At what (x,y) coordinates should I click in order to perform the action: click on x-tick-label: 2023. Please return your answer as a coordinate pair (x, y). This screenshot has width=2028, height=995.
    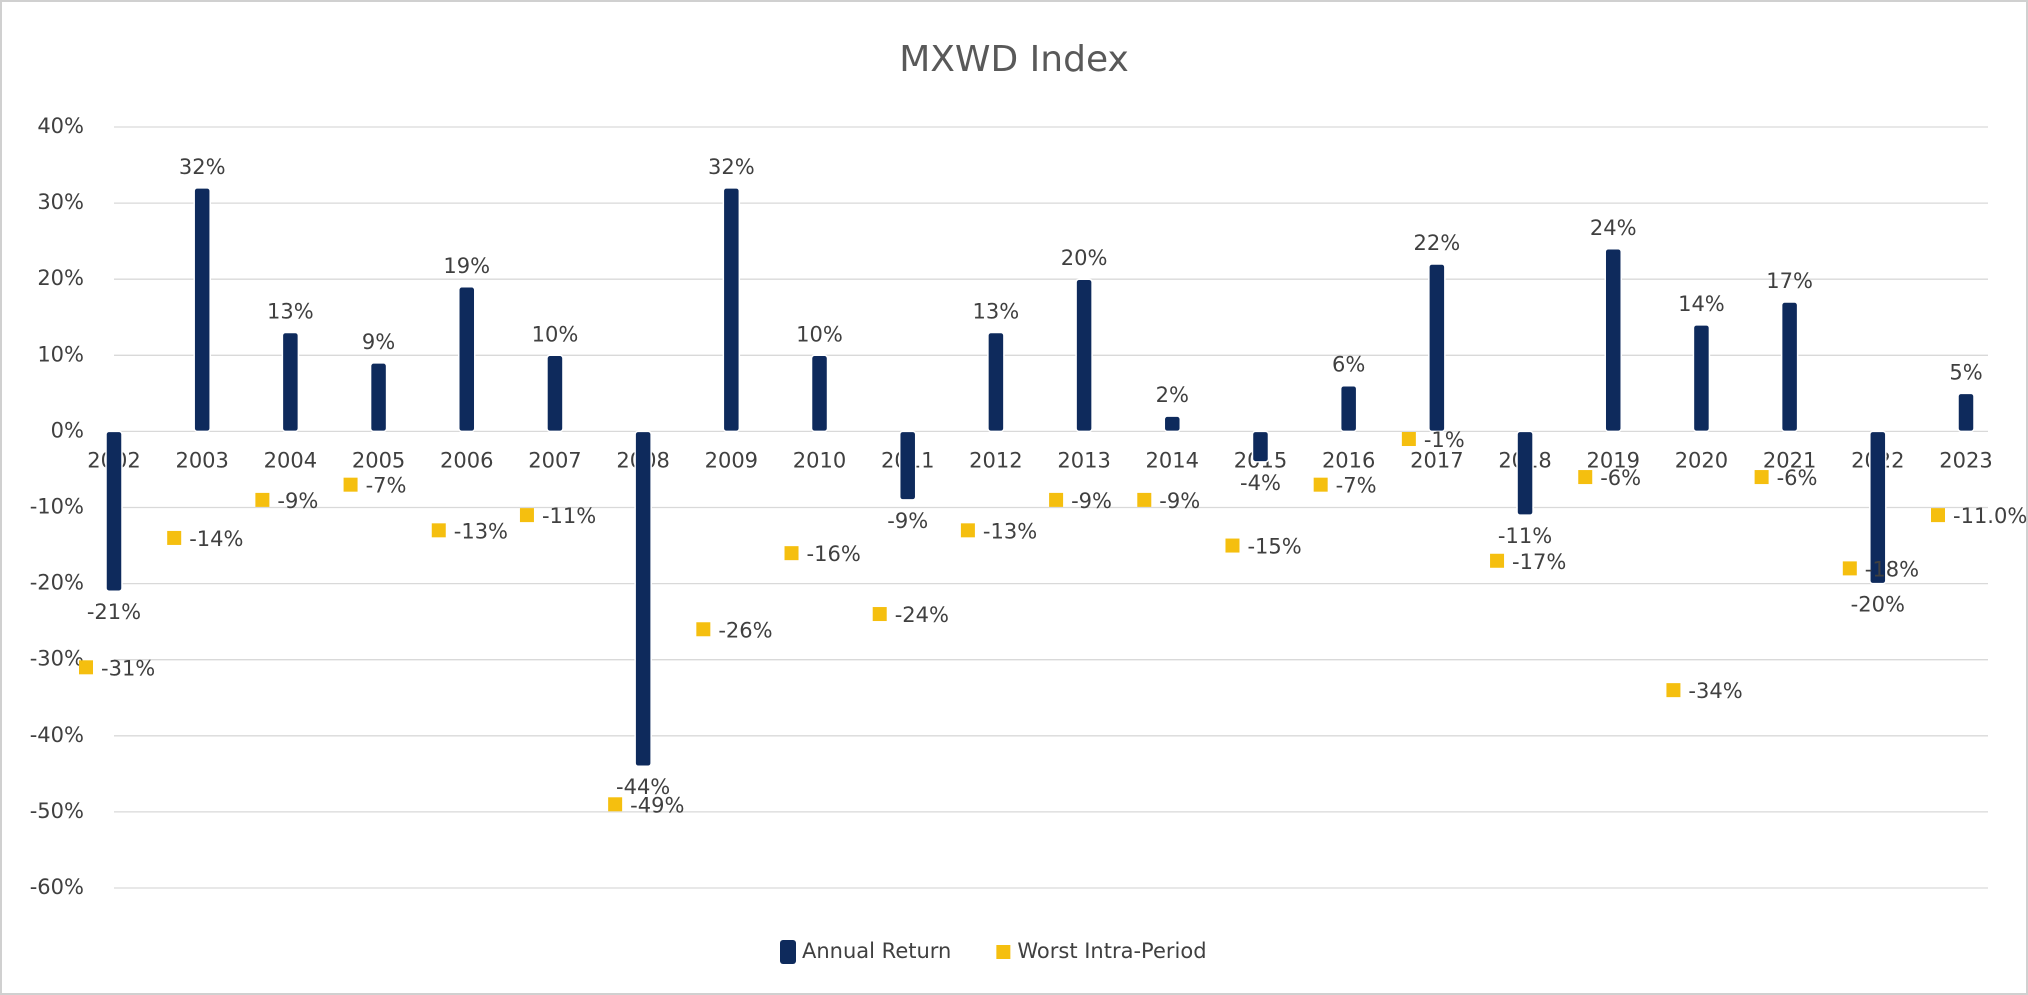
    Looking at the image, I should click on (1965, 460).